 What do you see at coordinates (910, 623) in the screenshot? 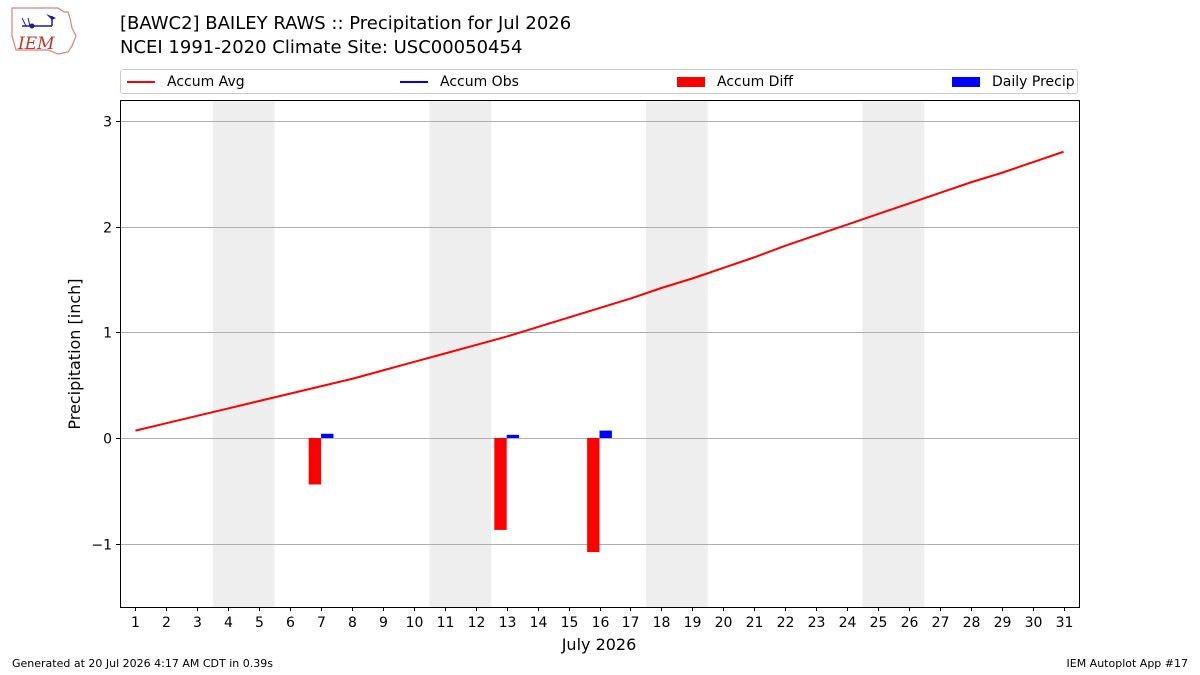
I see `xtick-label-26: 26` at bounding box center [910, 623].